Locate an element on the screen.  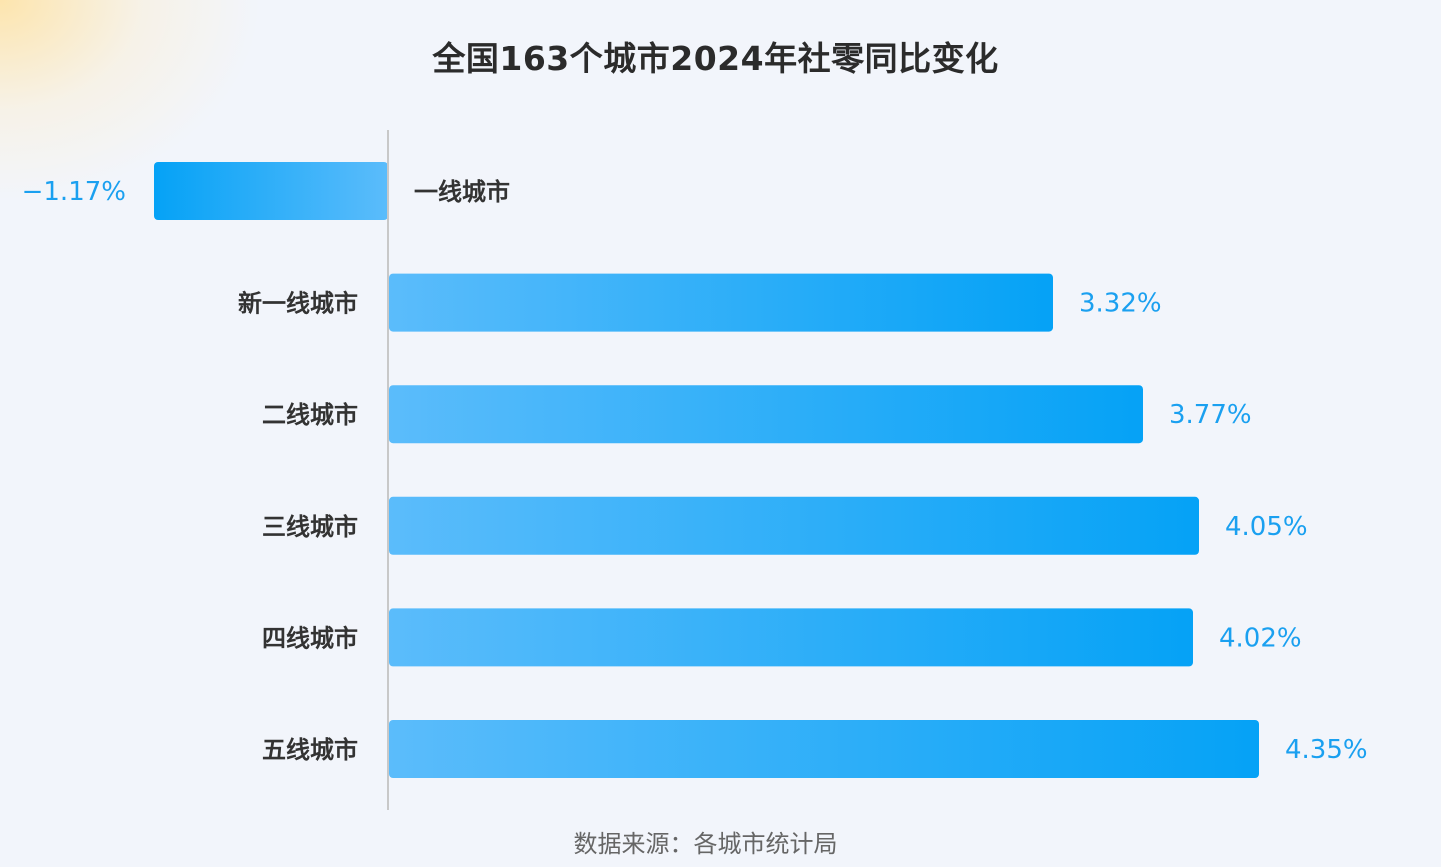
category-label-2: 二线城市 is located at coordinates (310, 415).